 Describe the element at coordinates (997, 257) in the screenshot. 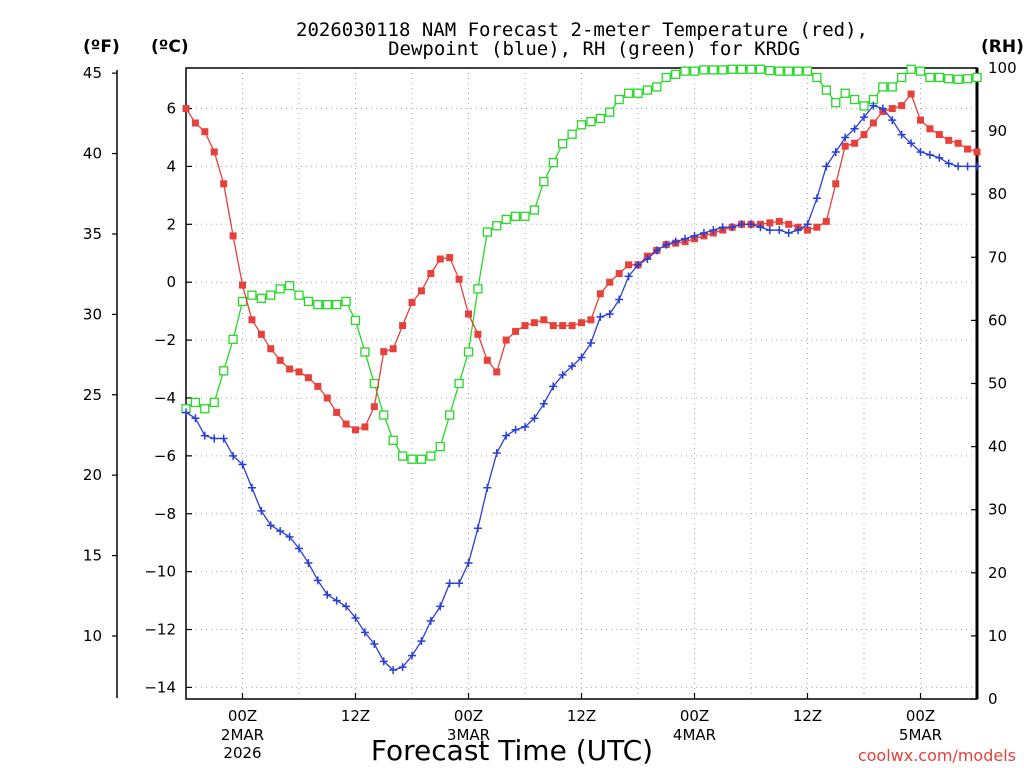

I see `rh-tick-label: 70` at that location.